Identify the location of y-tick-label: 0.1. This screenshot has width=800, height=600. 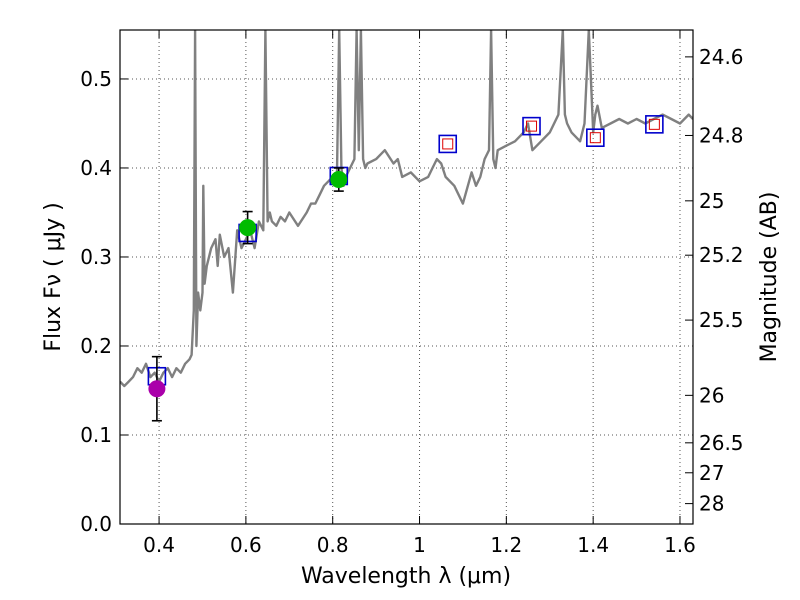
(96, 435).